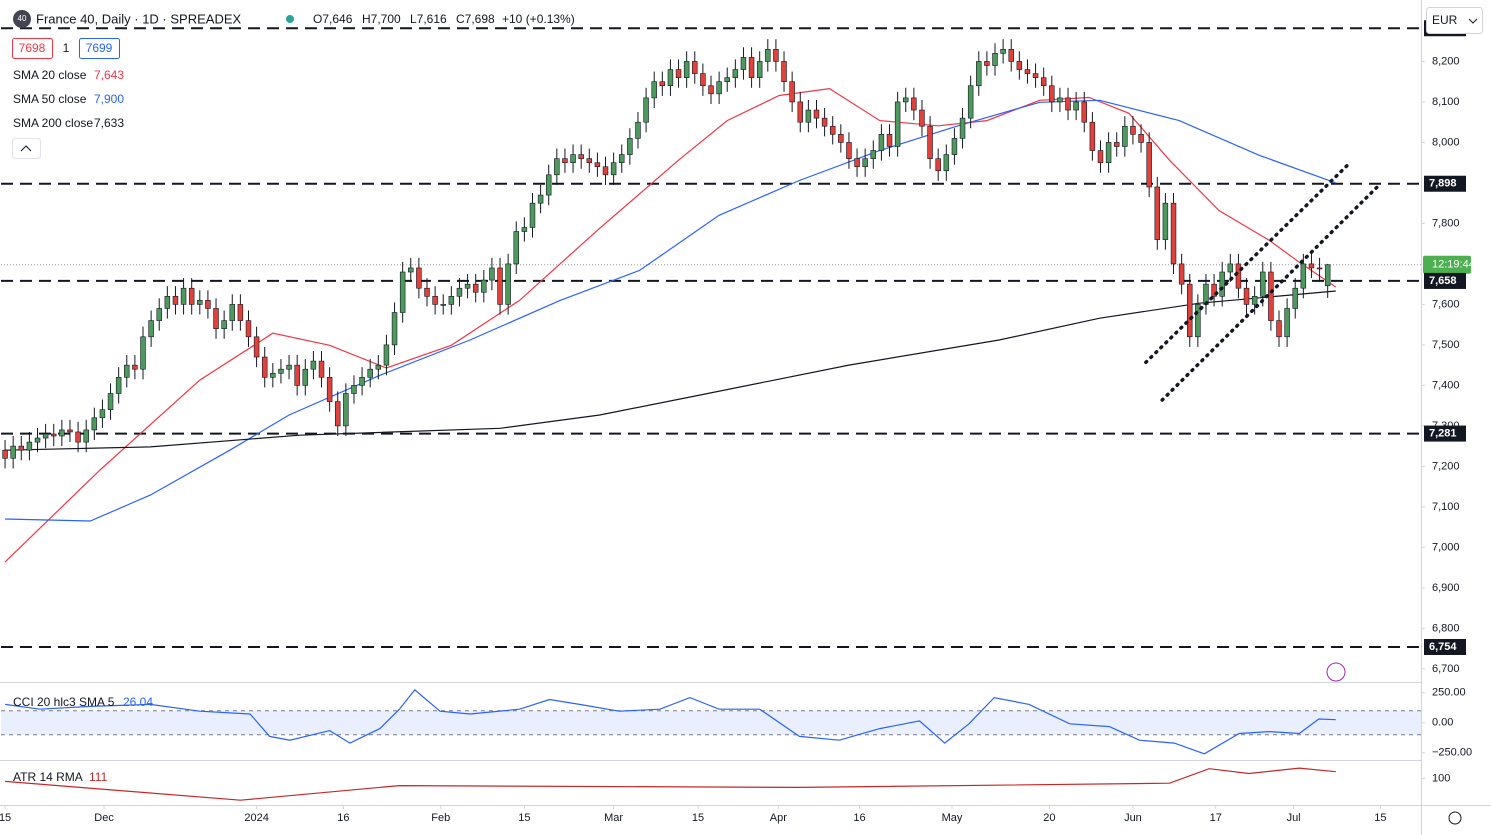  What do you see at coordinates (1446, 61) in the screenshot?
I see `y-tick-label: 8,200` at bounding box center [1446, 61].